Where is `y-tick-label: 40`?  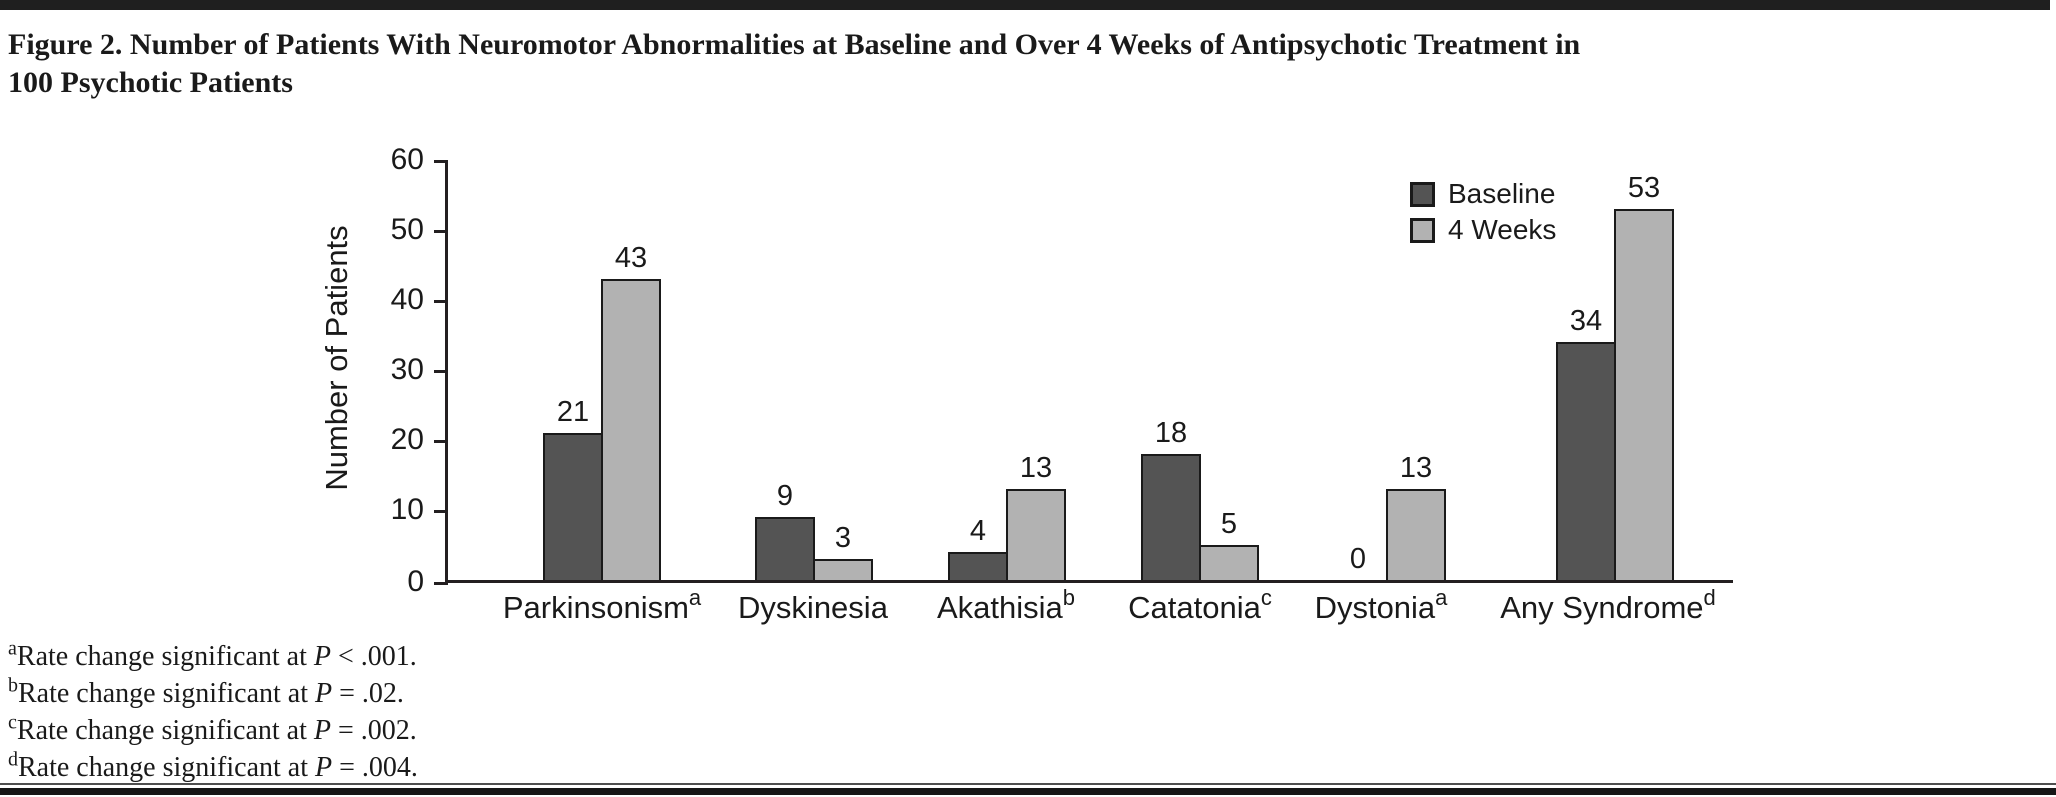
y-tick-label: 40 is located at coordinates (407, 299).